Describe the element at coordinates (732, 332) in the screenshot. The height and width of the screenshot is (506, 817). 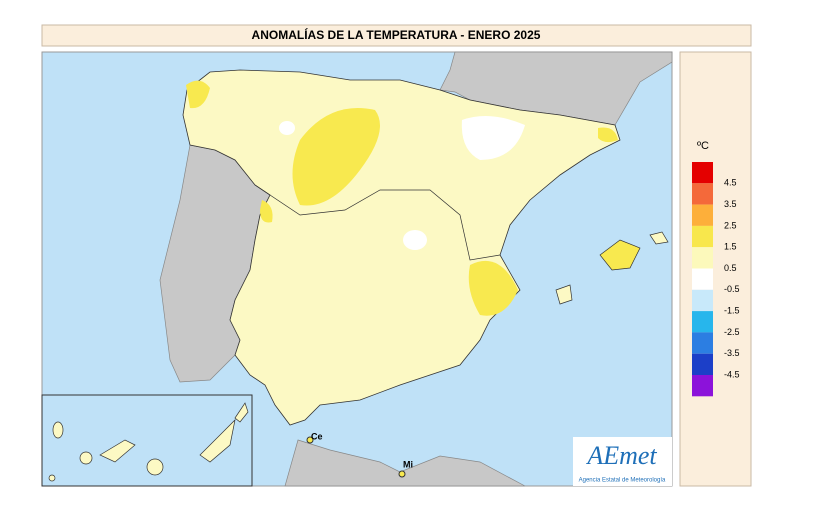
I see `legend-tick-label: -2.5` at that location.